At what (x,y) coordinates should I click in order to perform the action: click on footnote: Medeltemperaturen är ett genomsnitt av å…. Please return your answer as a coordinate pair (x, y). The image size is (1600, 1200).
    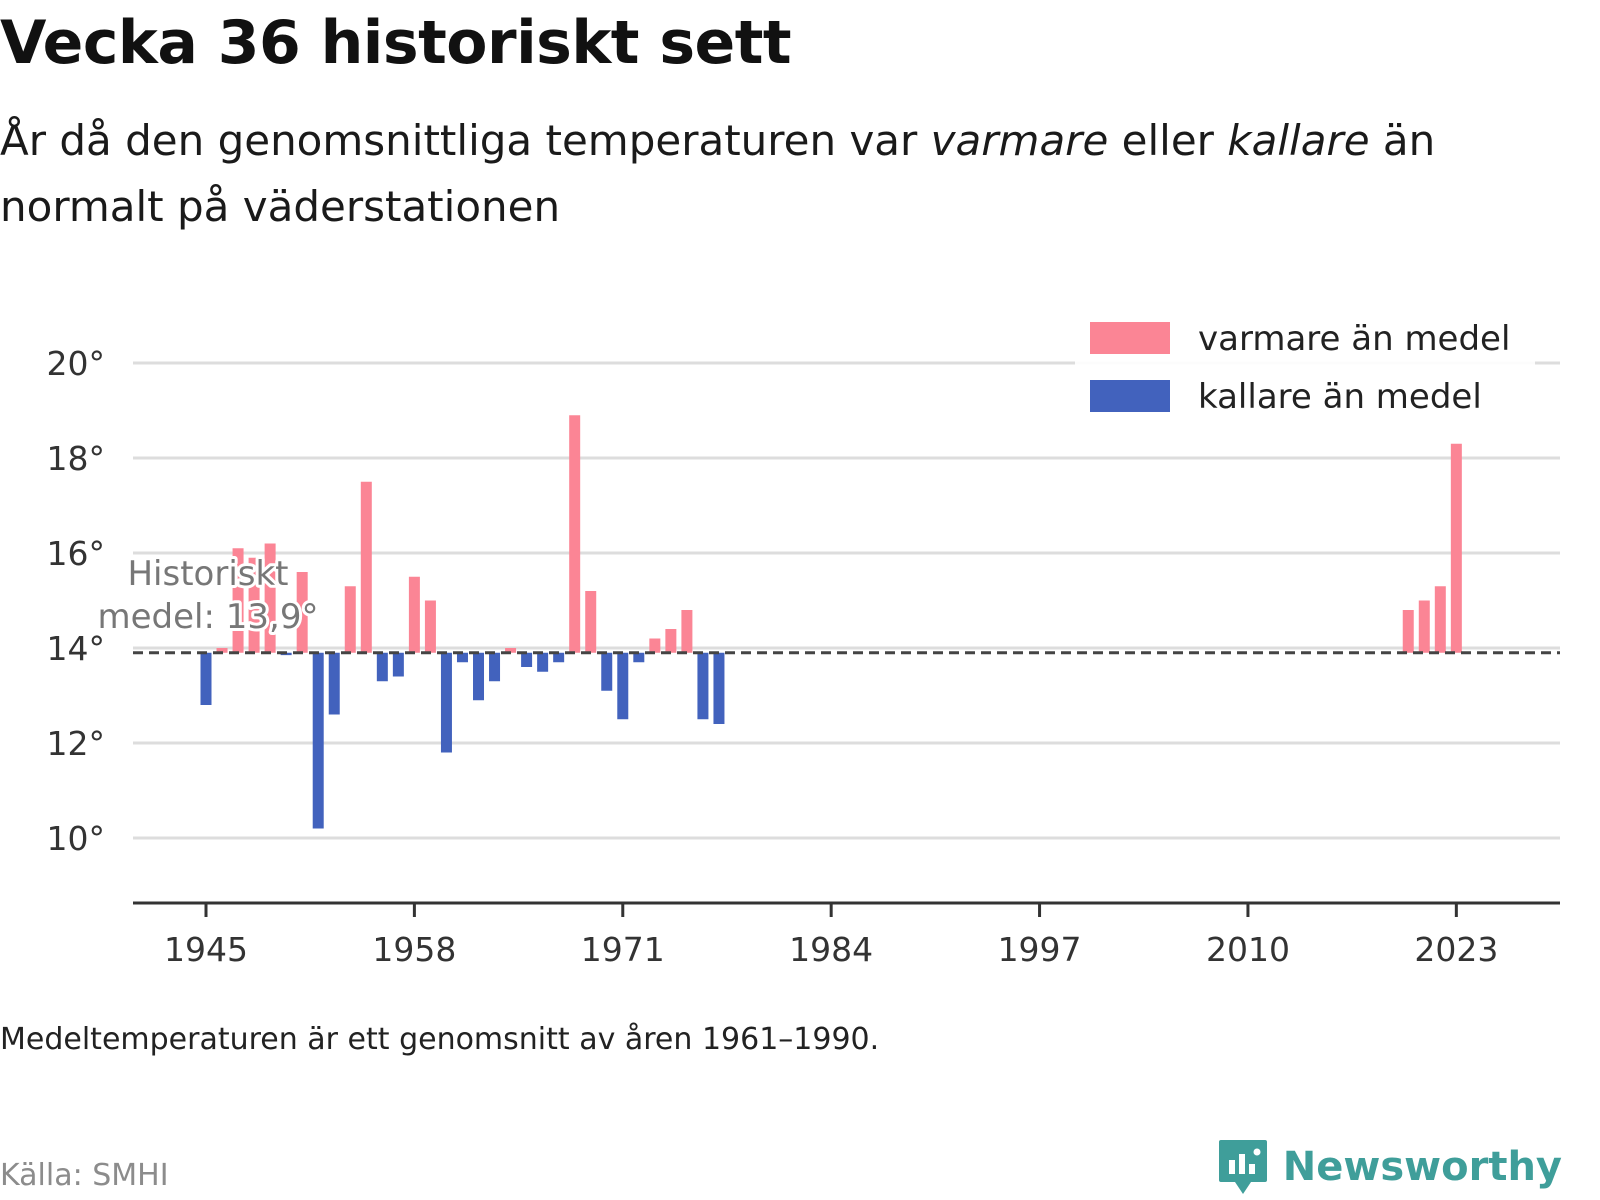
    Looking at the image, I should click on (440, 1039).